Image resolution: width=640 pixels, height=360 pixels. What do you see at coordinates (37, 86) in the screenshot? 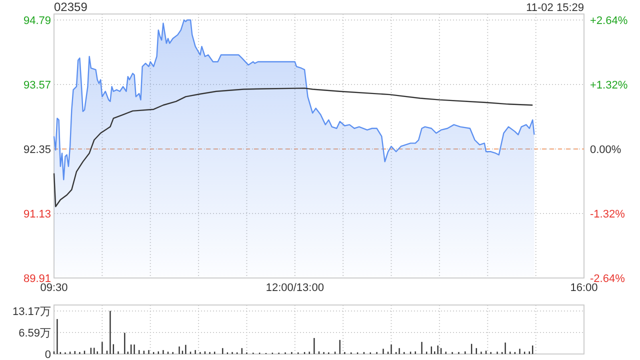
I see `y-tick-label: 93.57` at bounding box center [37, 86].